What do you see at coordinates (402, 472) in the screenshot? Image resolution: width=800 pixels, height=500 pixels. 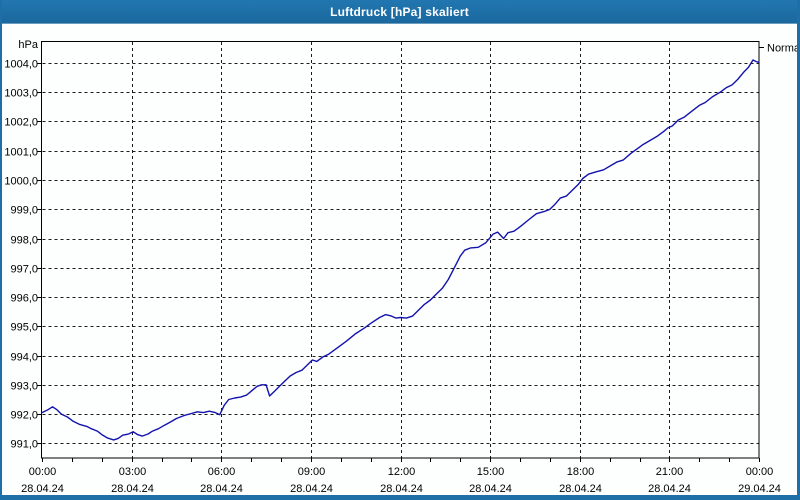 I see `x-tick-time-label: 12:00` at bounding box center [402, 472].